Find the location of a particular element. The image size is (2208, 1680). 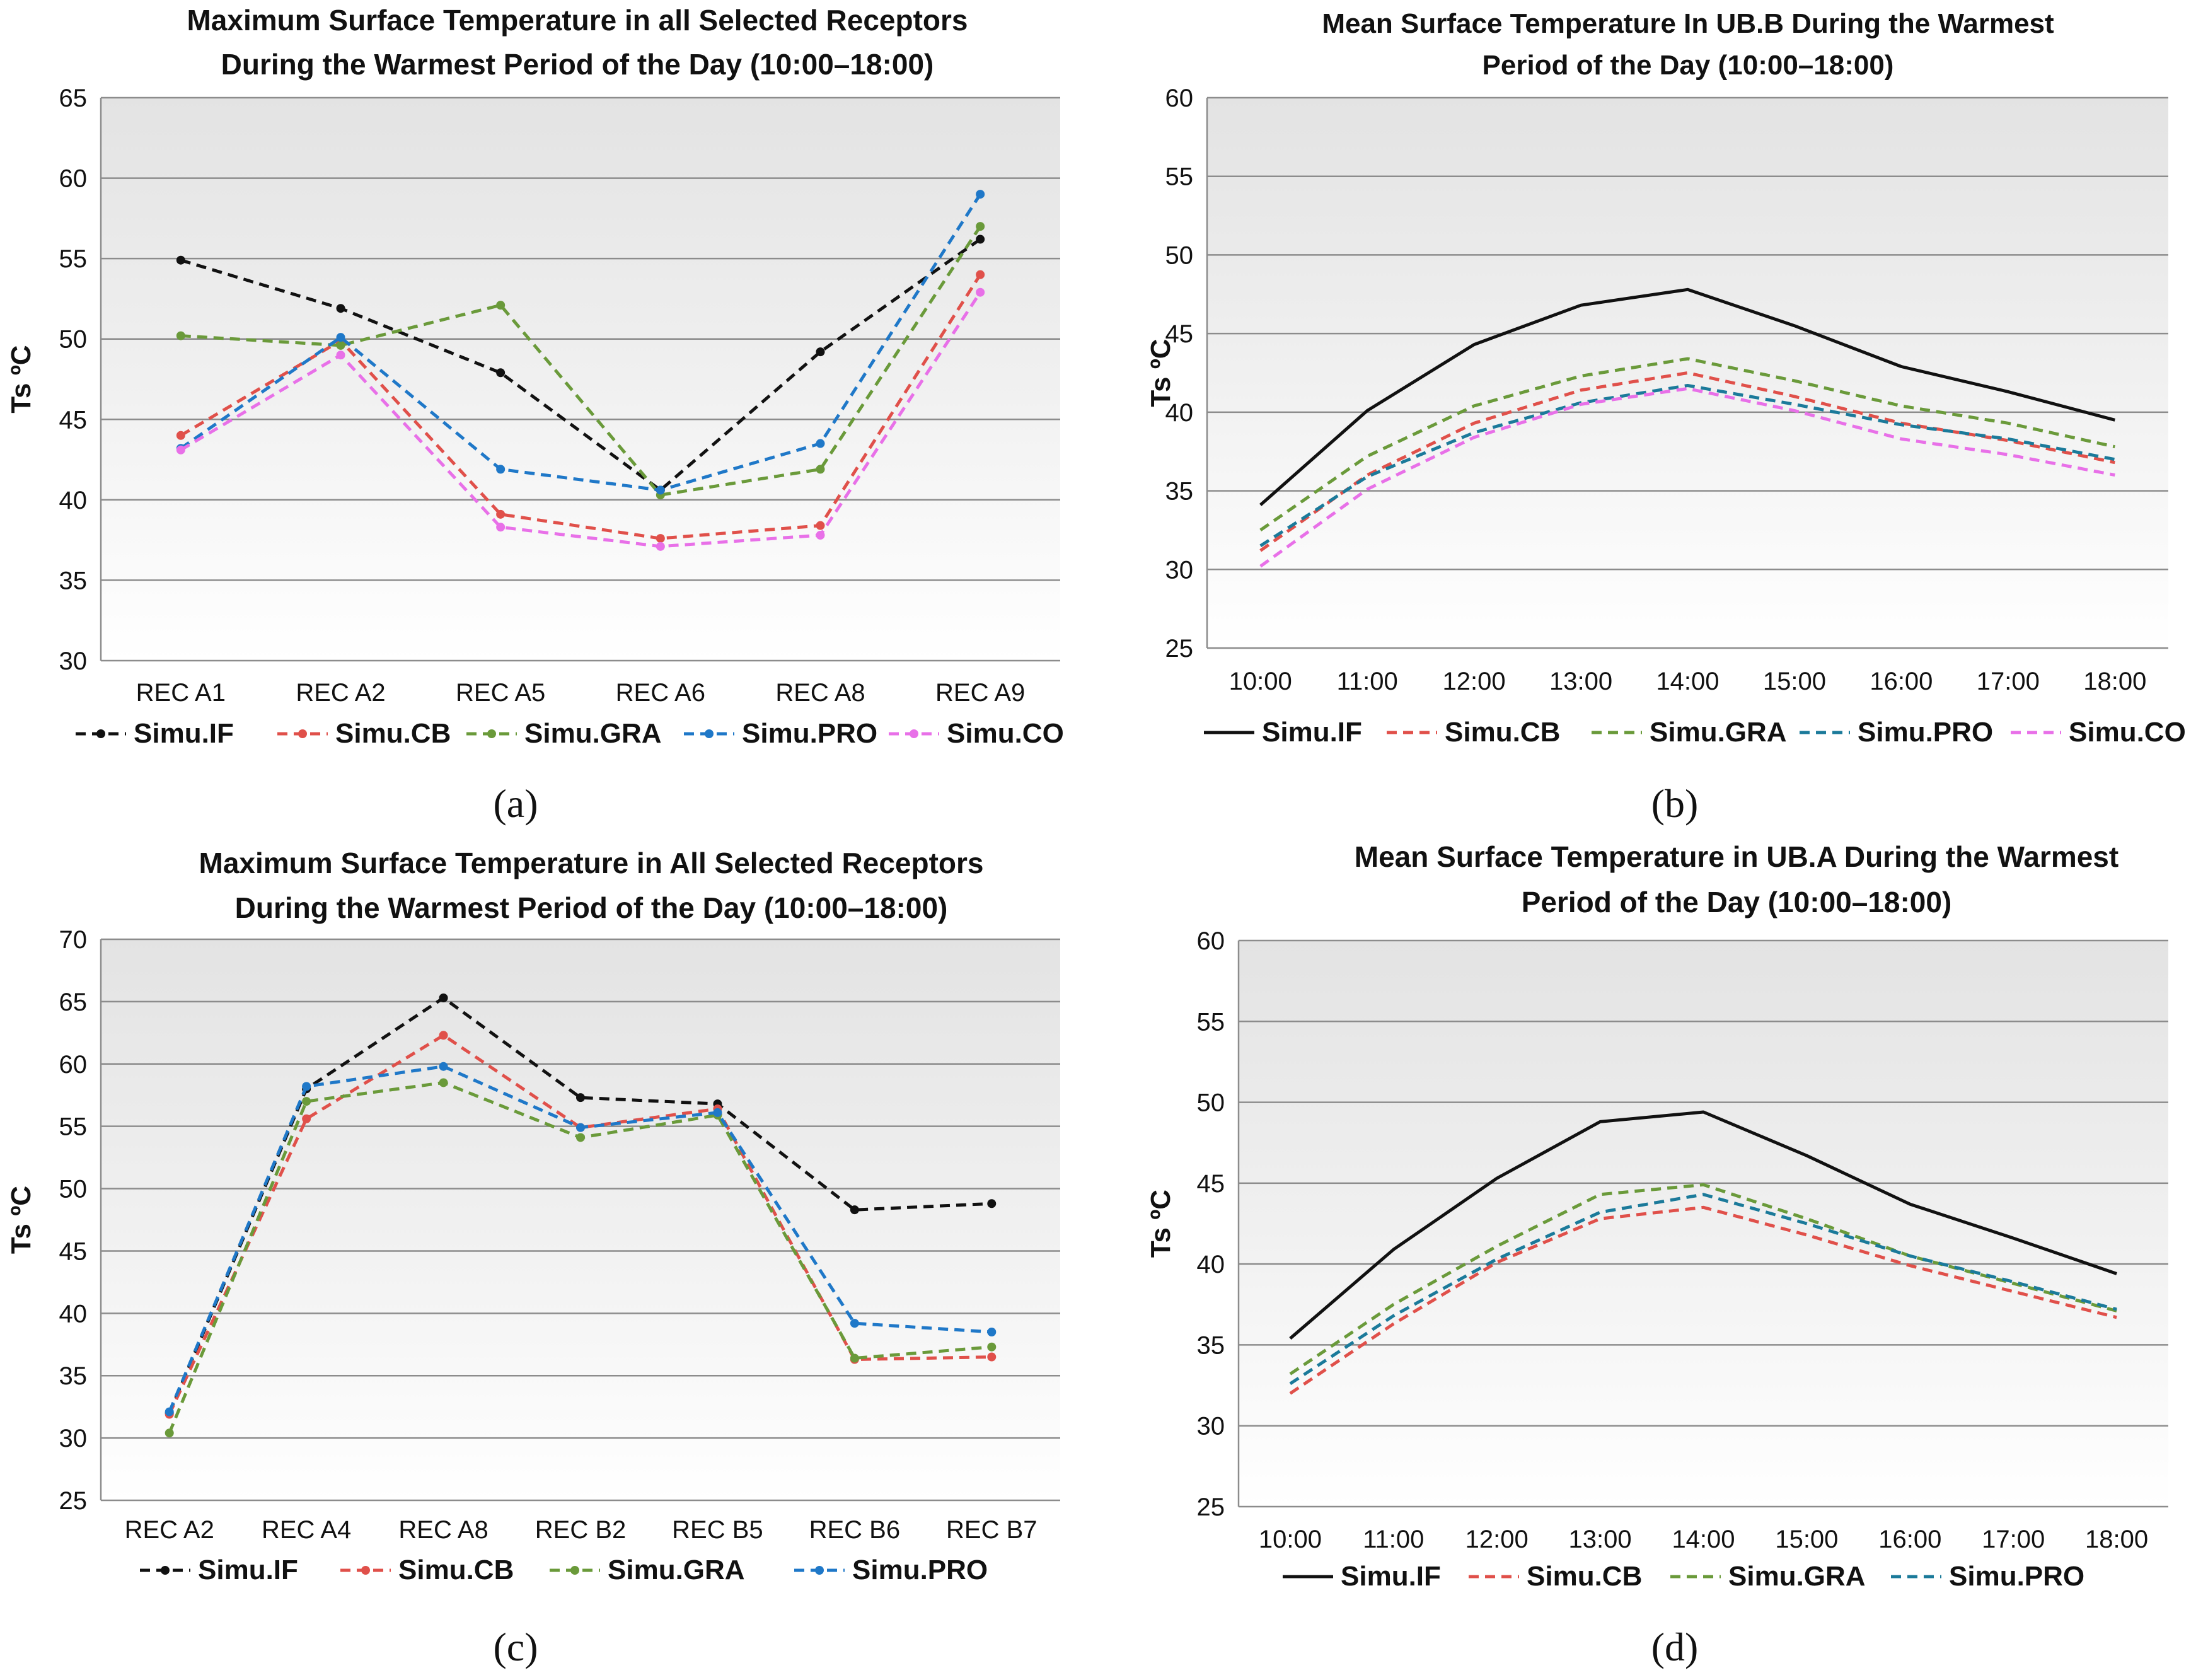

legend-marker-Simu.GRA is located at coordinates (574, 1570).